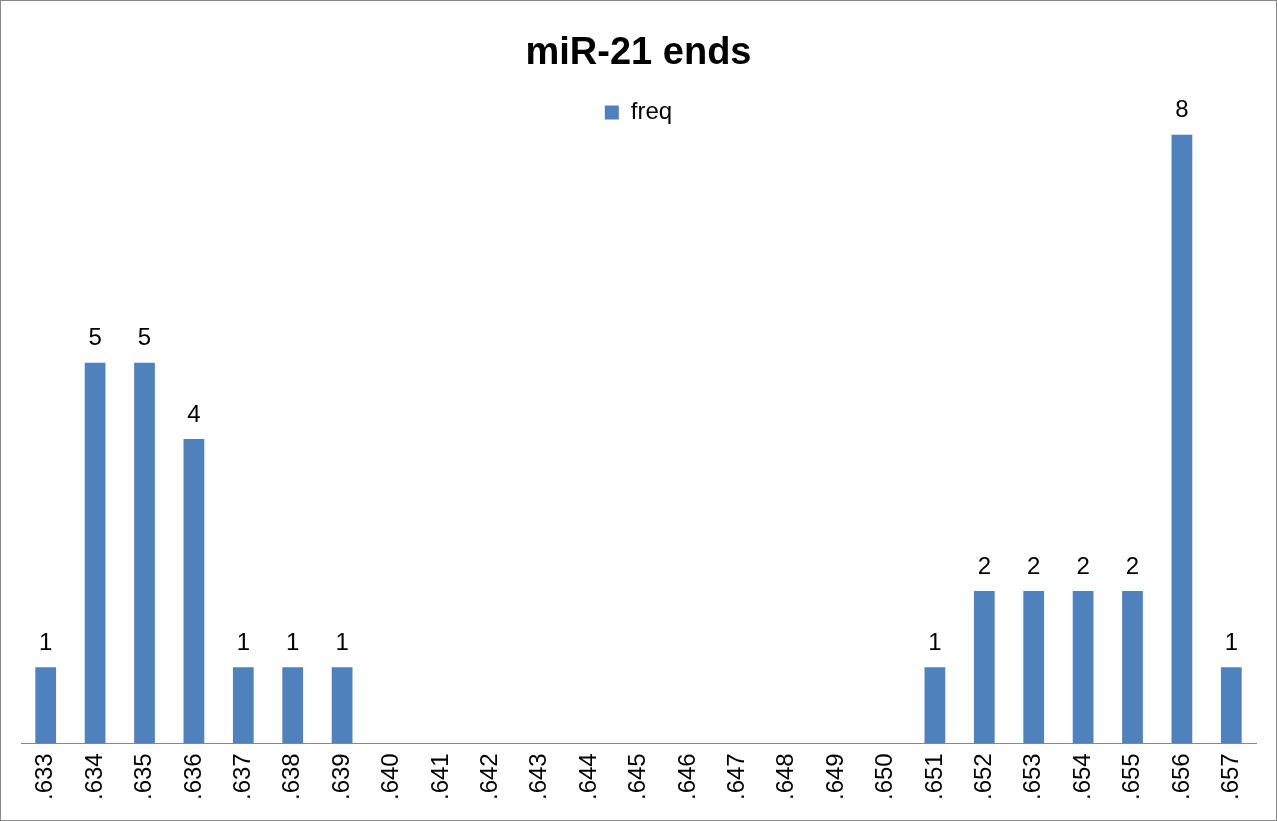  Describe the element at coordinates (785, 777) in the screenshot. I see `x-tick-label: .648` at that location.